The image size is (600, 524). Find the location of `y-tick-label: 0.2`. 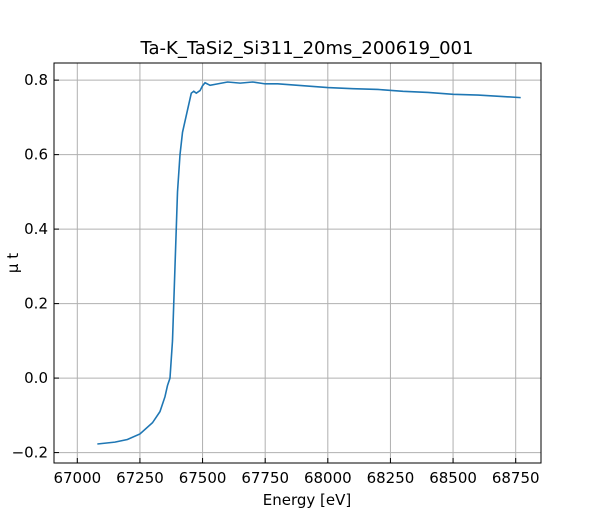

y-tick-label: 0.2 is located at coordinates (36, 304).